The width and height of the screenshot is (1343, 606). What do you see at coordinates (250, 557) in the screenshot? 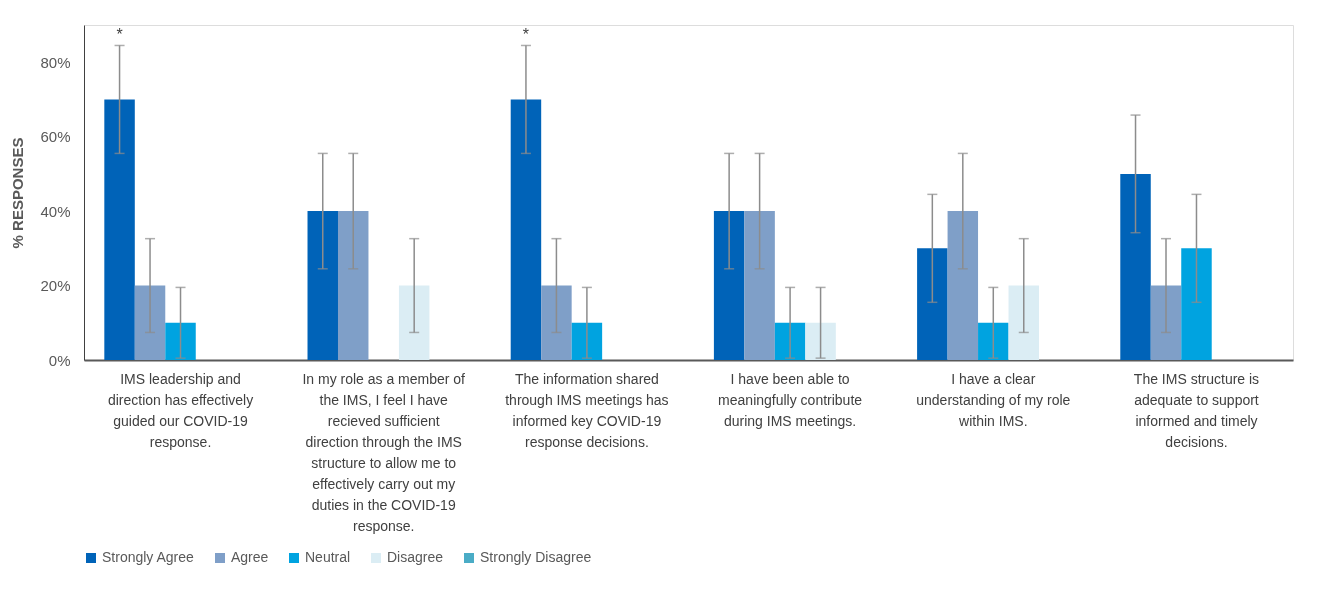
I see `legend-label: Agree` at bounding box center [250, 557].